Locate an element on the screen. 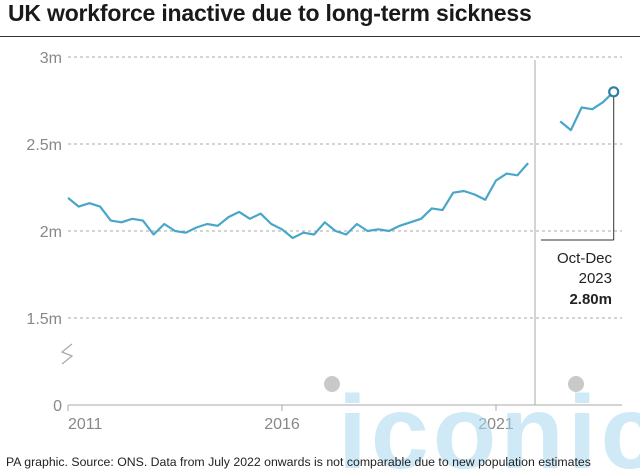 The height and width of the screenshot is (474, 640). y-tick-label: 2.5m is located at coordinates (44, 145).